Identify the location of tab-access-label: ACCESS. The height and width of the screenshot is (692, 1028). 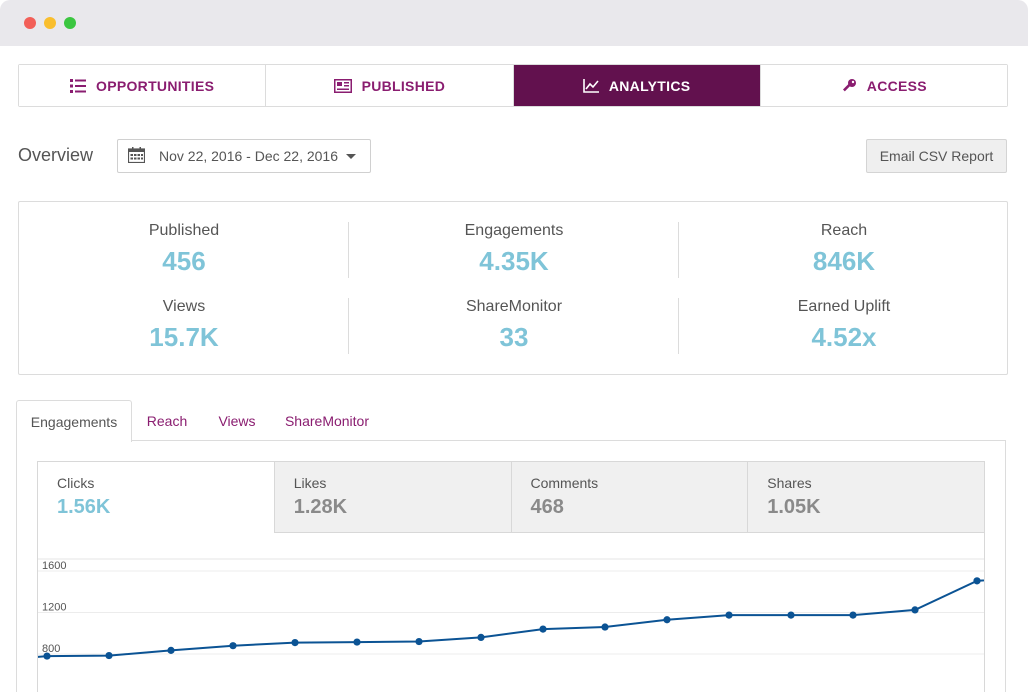
(896, 85).